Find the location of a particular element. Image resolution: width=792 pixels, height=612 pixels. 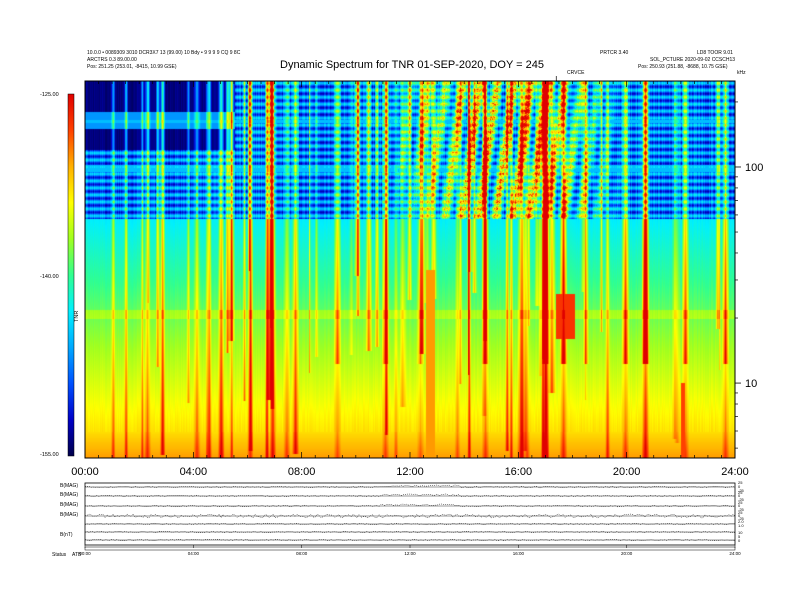

status-value: ATB is located at coordinates (77, 555).